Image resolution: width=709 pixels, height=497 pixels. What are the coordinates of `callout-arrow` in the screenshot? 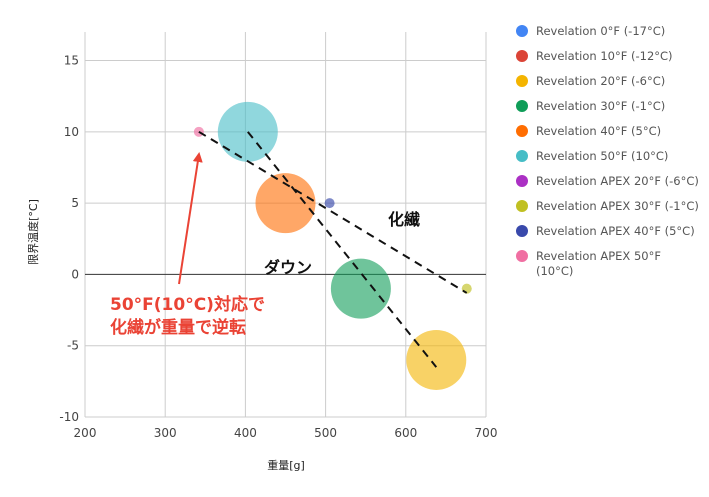 It's located at (190, 218).